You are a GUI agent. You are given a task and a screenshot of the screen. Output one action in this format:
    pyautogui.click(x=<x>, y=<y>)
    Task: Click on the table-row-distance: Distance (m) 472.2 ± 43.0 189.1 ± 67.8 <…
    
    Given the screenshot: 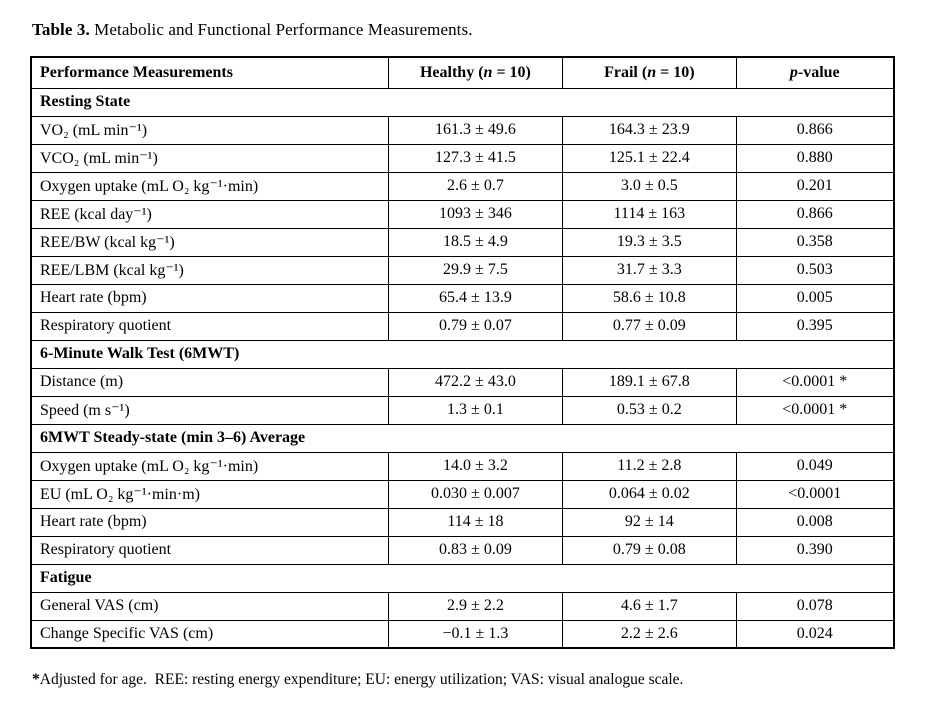 What is the action you would take?
    pyautogui.click(x=462, y=382)
    